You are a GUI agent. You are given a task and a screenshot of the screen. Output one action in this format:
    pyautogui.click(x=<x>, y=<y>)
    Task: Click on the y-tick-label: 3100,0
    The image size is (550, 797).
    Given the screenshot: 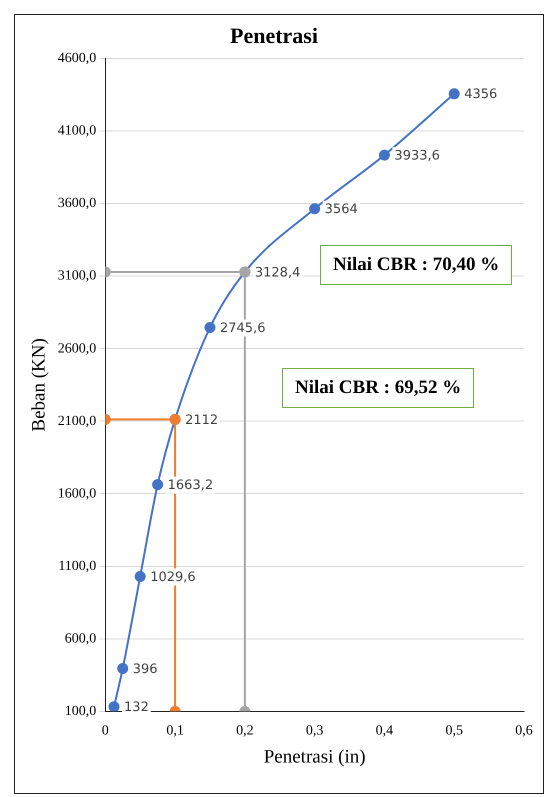 What is the action you would take?
    pyautogui.click(x=77, y=276)
    